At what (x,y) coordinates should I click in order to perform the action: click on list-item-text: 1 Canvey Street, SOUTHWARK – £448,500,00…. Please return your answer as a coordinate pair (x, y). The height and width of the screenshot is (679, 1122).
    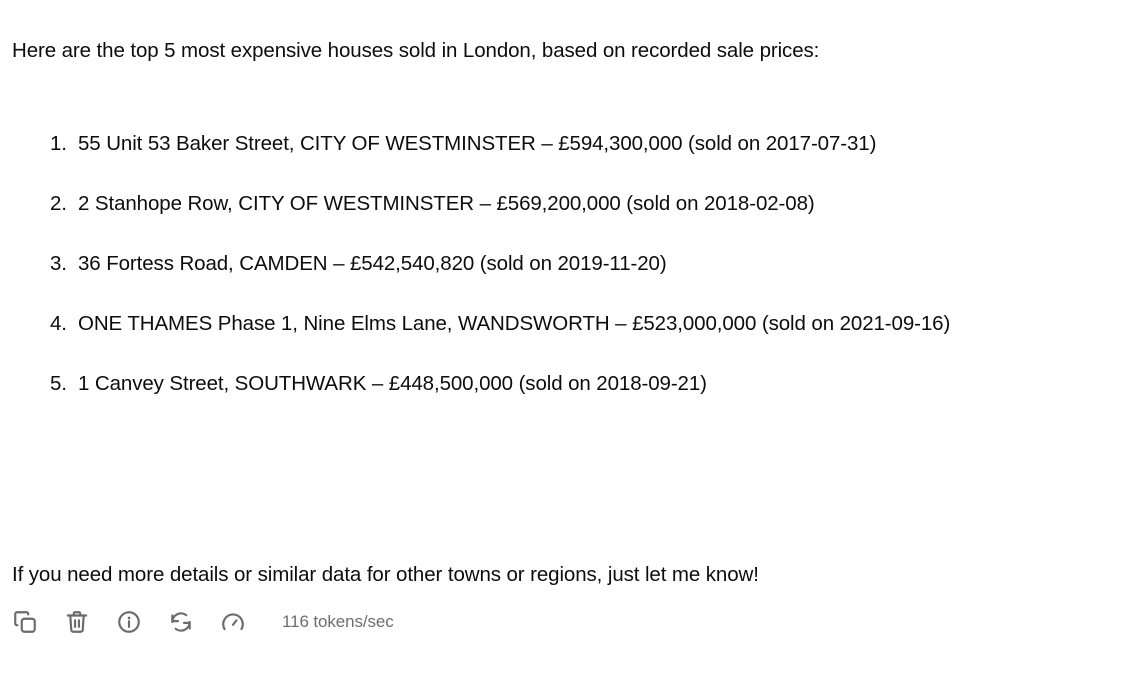
    Looking at the image, I should click on (392, 383).